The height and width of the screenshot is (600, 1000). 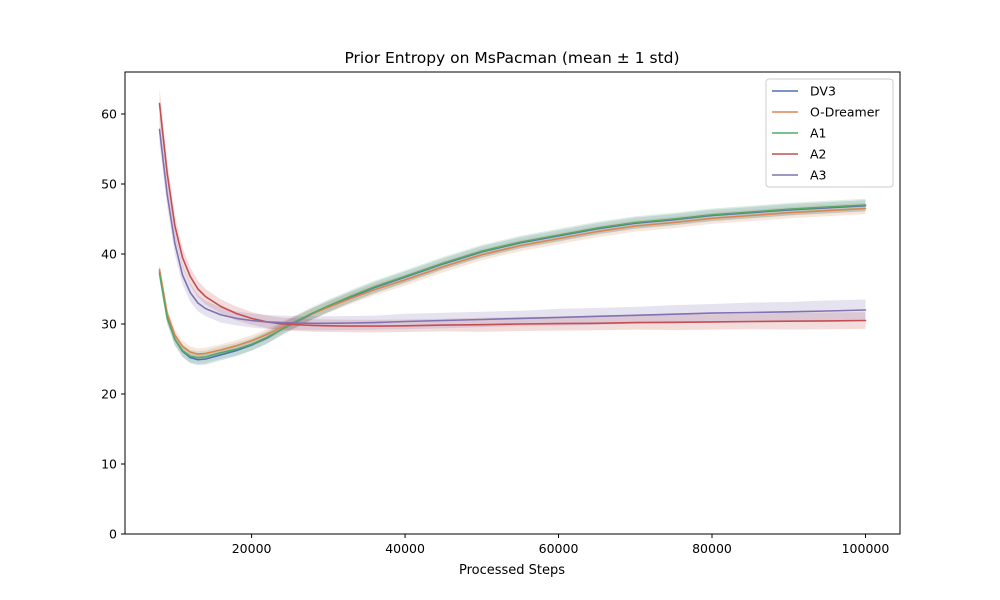 What do you see at coordinates (818, 133) in the screenshot?
I see `legend-label-a1: A1` at bounding box center [818, 133].